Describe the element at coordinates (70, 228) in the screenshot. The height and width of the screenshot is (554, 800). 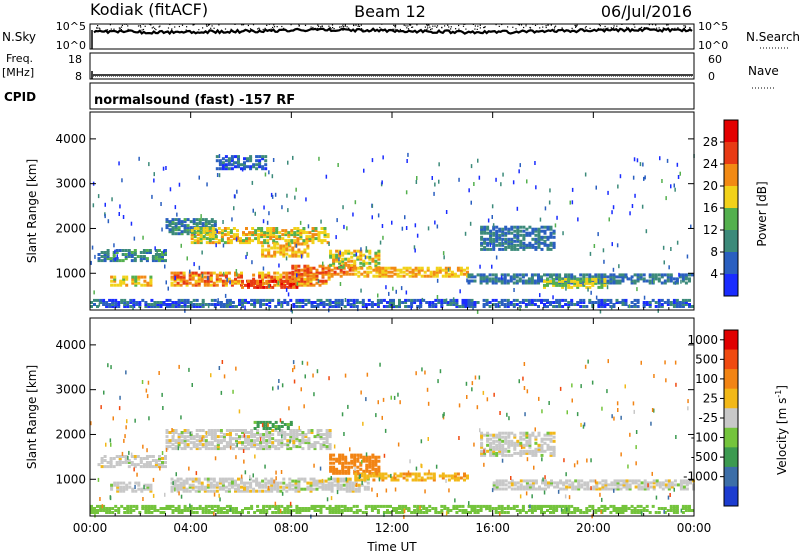
I see `y-tick-label: 2000` at that location.